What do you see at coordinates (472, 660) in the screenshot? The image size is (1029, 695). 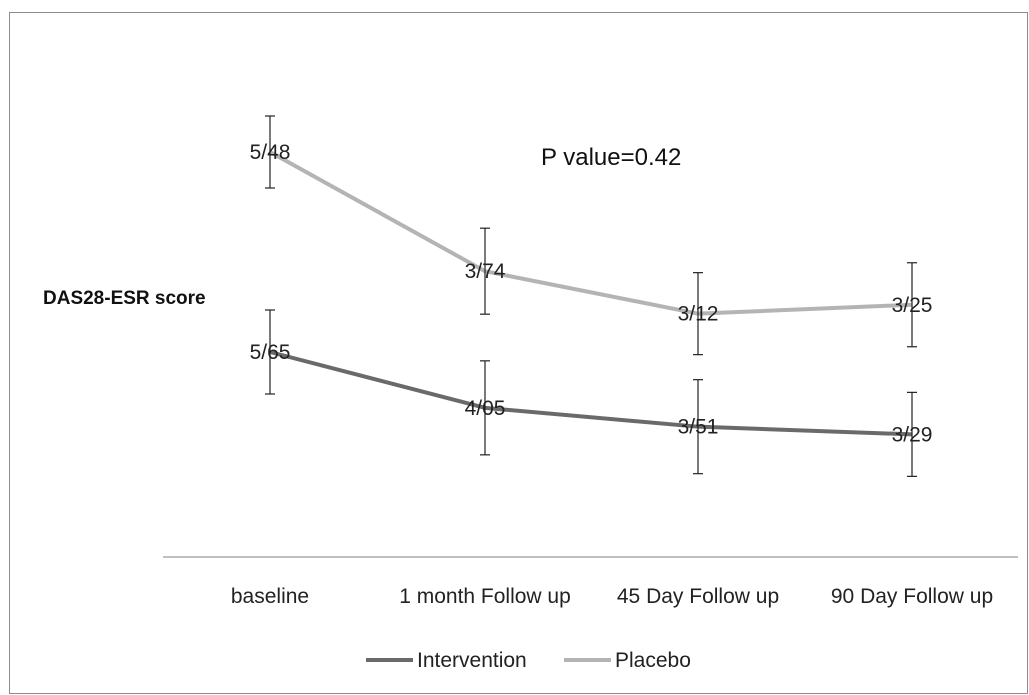 I see `legend-label: Intervention` at bounding box center [472, 660].